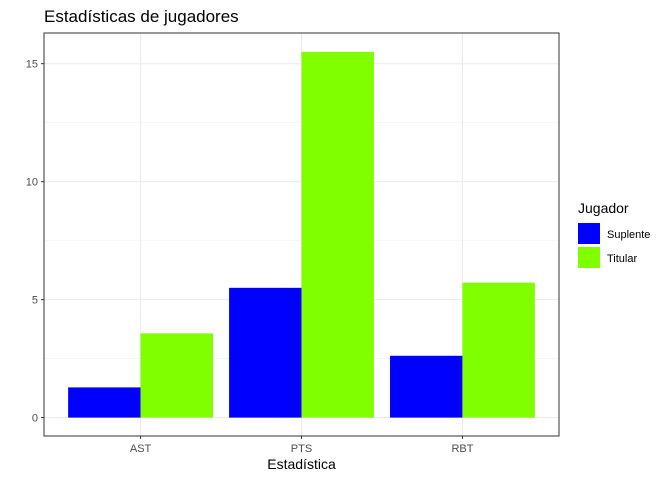  Describe the element at coordinates (628, 235) in the screenshot. I see `legend-label-suplente: Suplente` at that location.